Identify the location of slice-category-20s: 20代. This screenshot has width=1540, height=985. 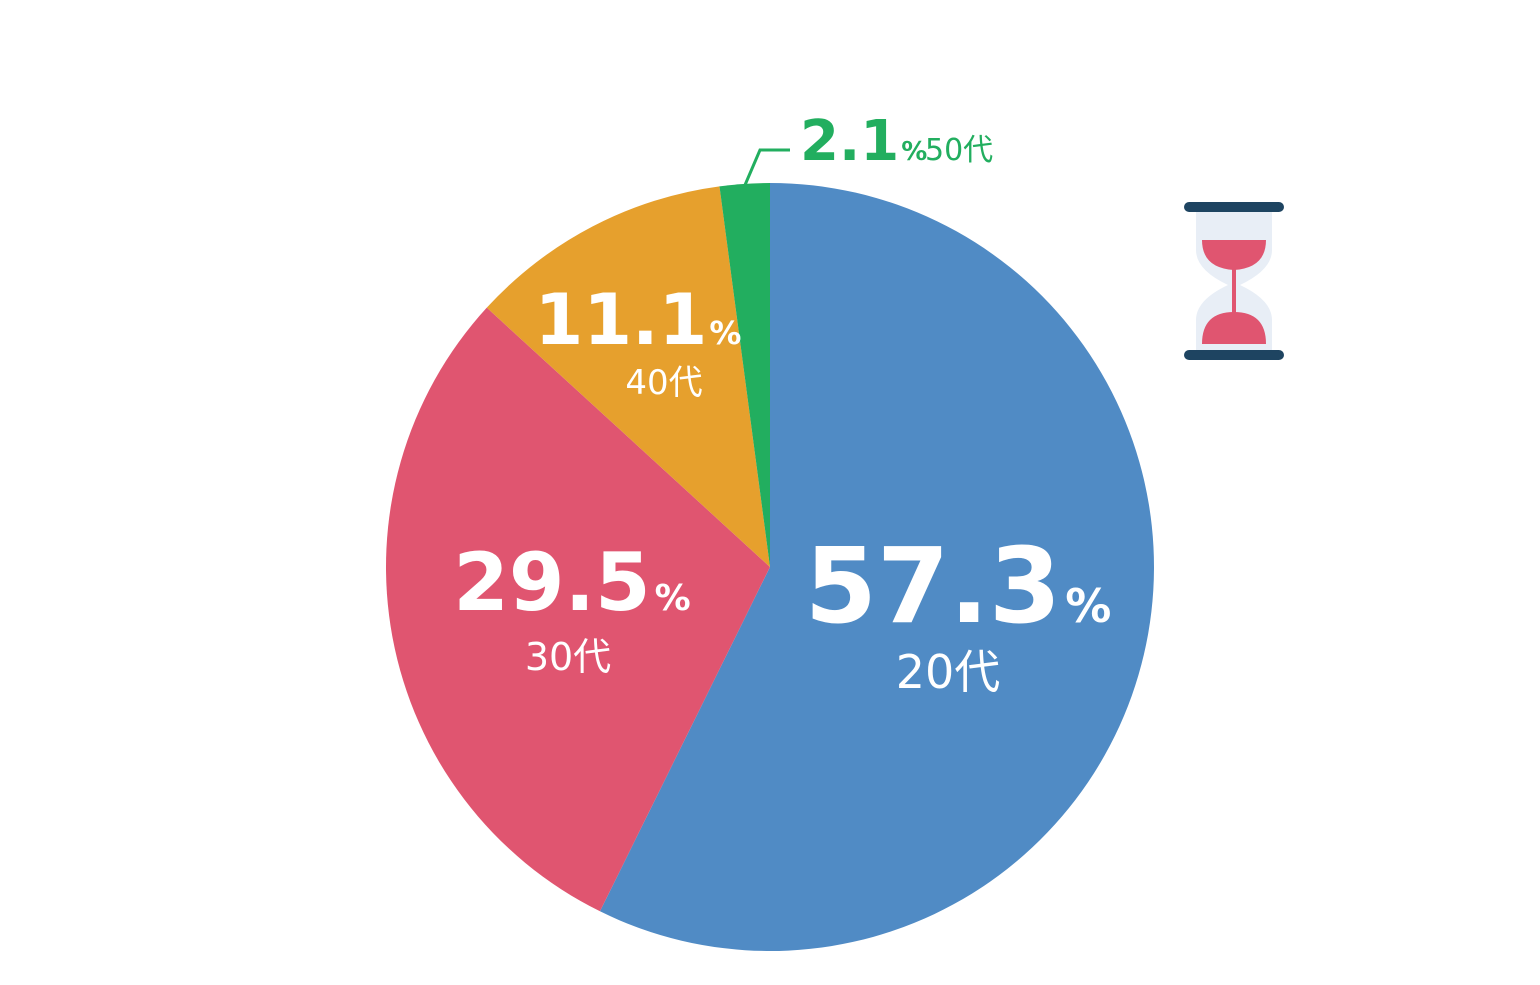
(948, 672).